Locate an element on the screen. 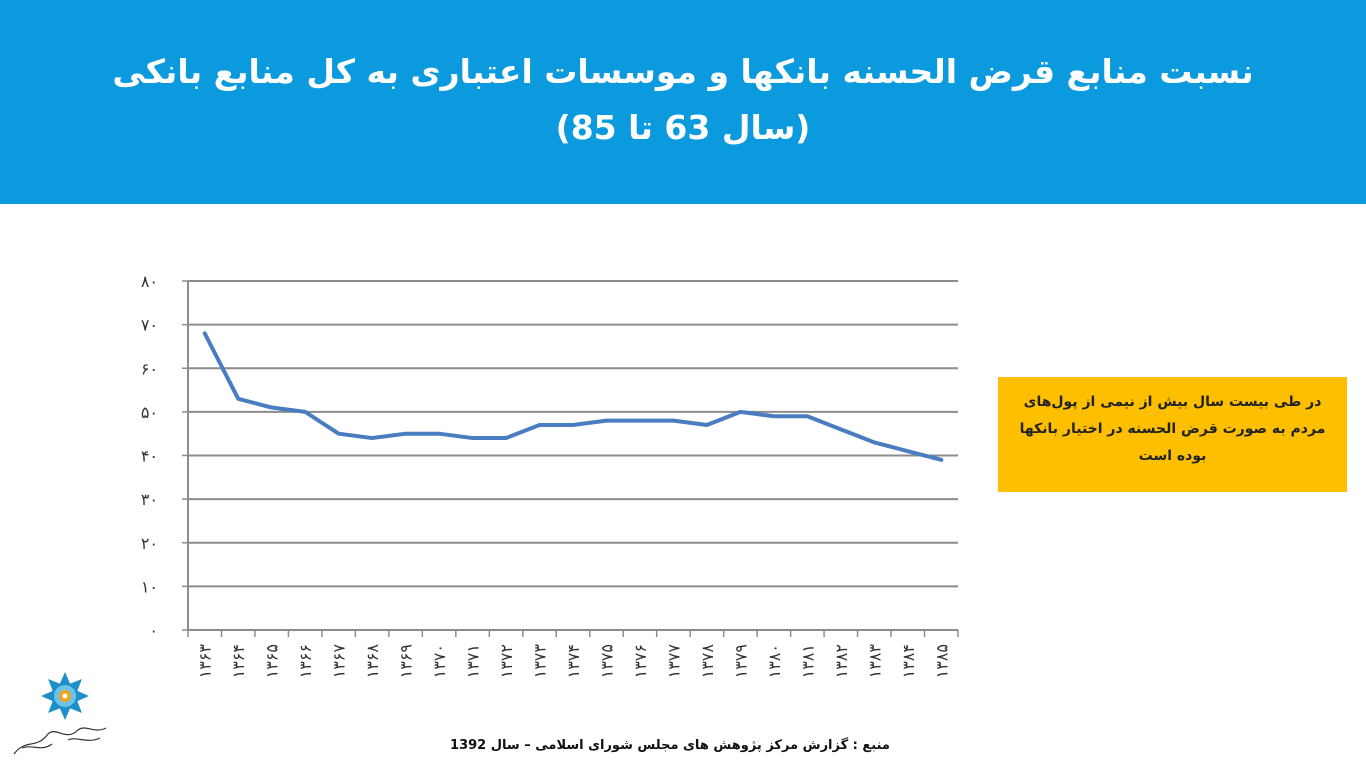 The image size is (1366, 768). logo-petals is located at coordinates (65, 696).